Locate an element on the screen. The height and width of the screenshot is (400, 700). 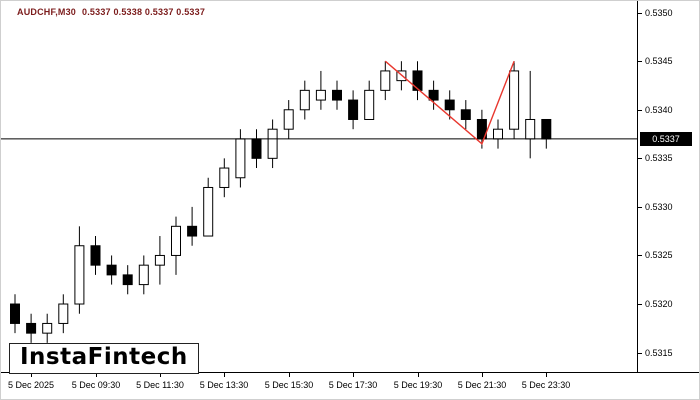
zigzag-indicator-line is located at coordinates (449, 102).